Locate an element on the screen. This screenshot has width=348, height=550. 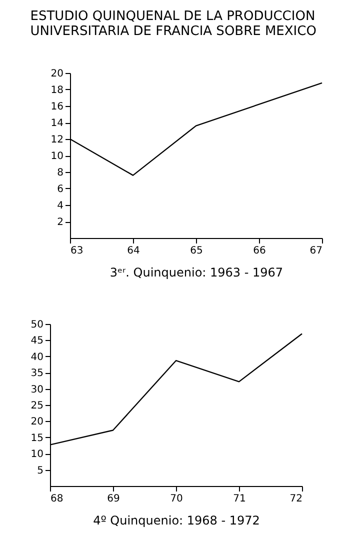
y-tick-label: 25 is located at coordinates (37, 406).